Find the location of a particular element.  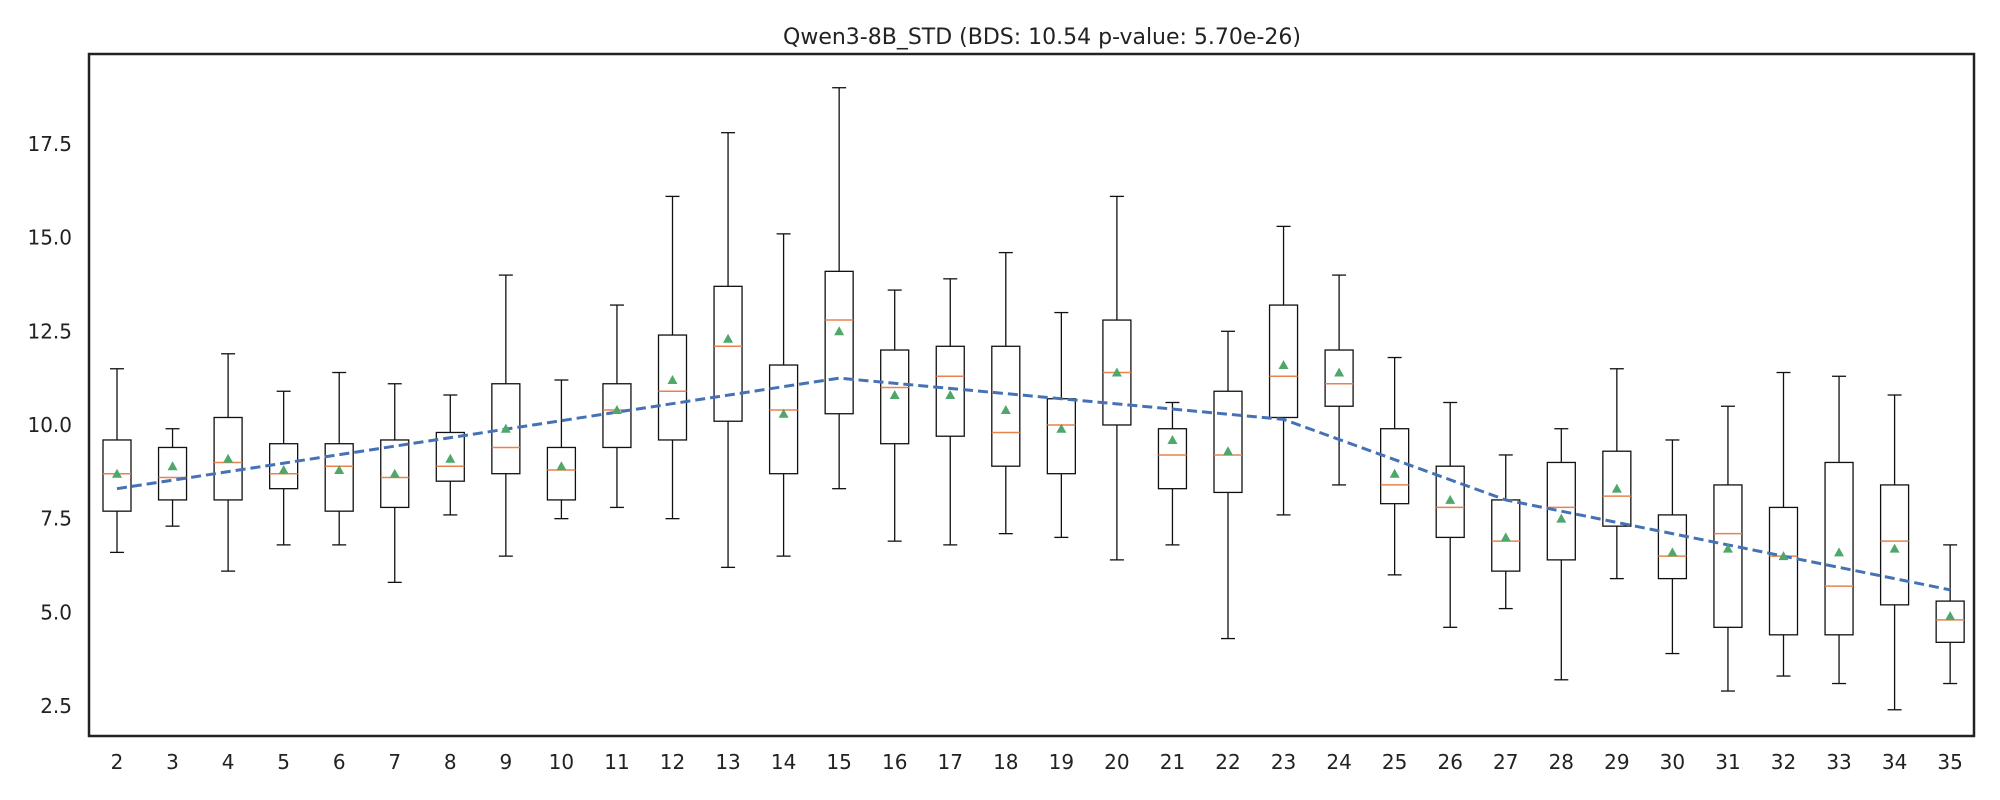

x-tick-label: 26 is located at coordinates (1449, 762).